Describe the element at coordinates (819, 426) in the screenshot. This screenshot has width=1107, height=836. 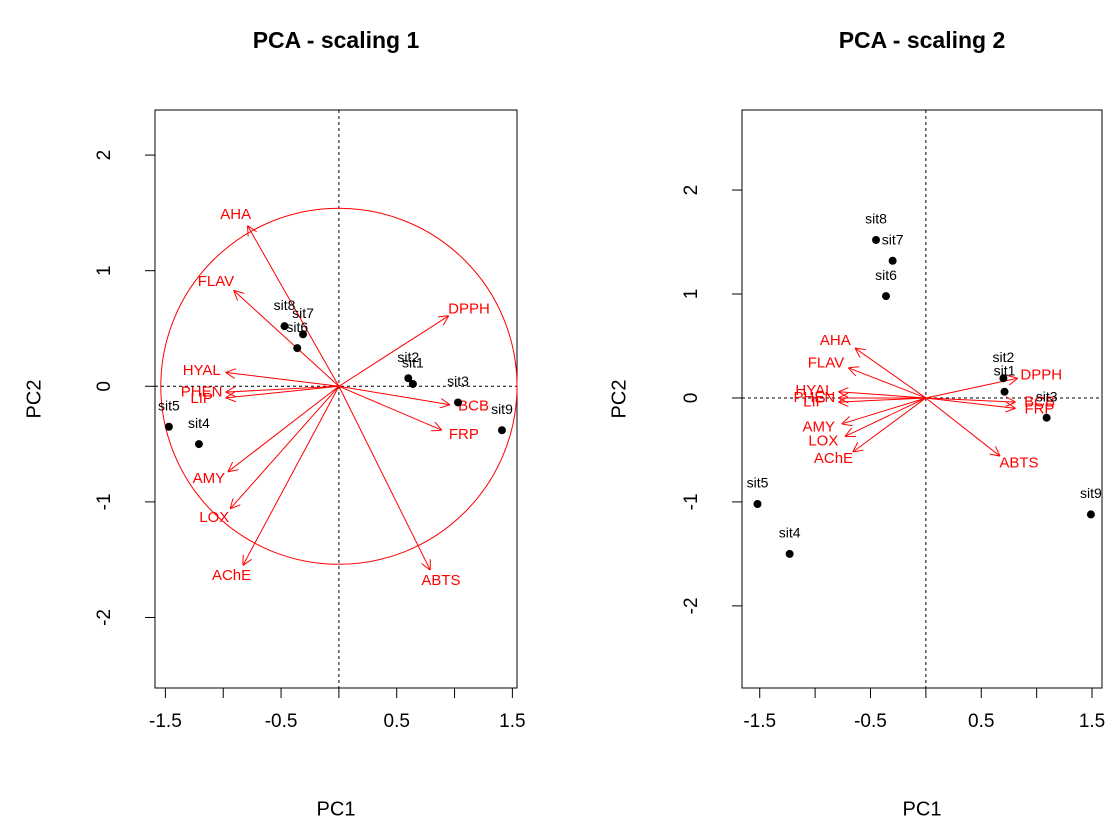
I see `arrow-label: AMY` at that location.